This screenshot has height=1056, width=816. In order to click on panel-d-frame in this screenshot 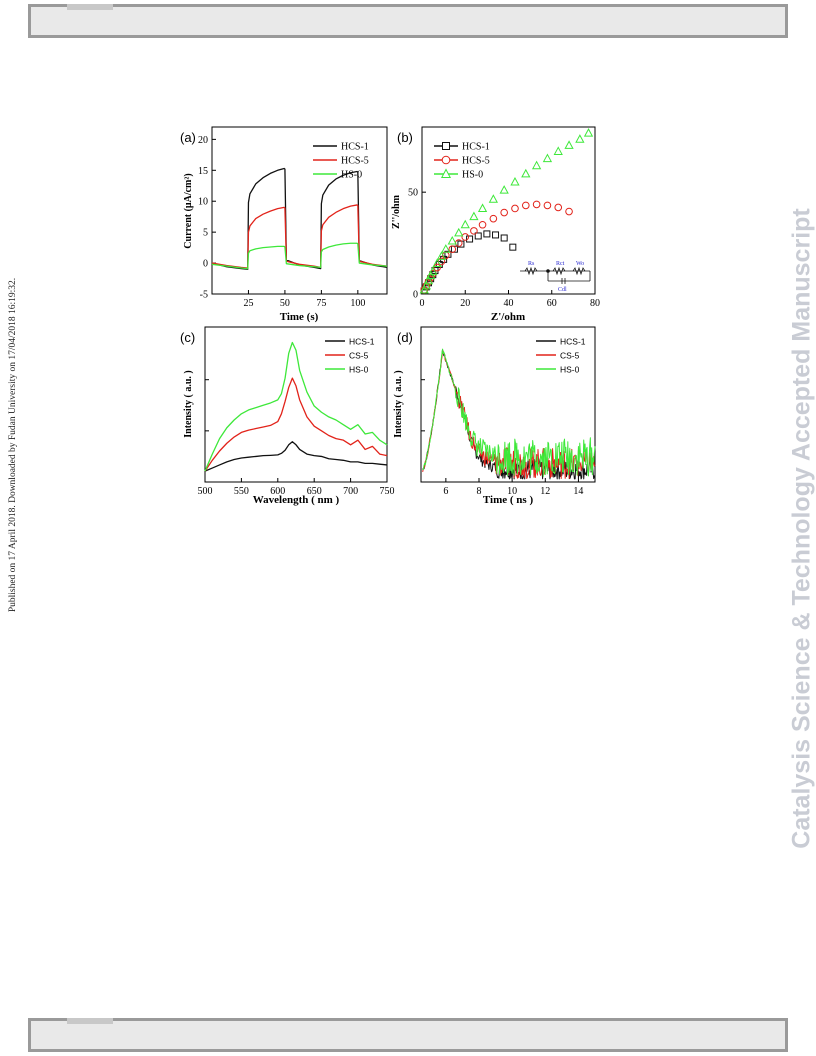, I will do `click(508, 404)`.